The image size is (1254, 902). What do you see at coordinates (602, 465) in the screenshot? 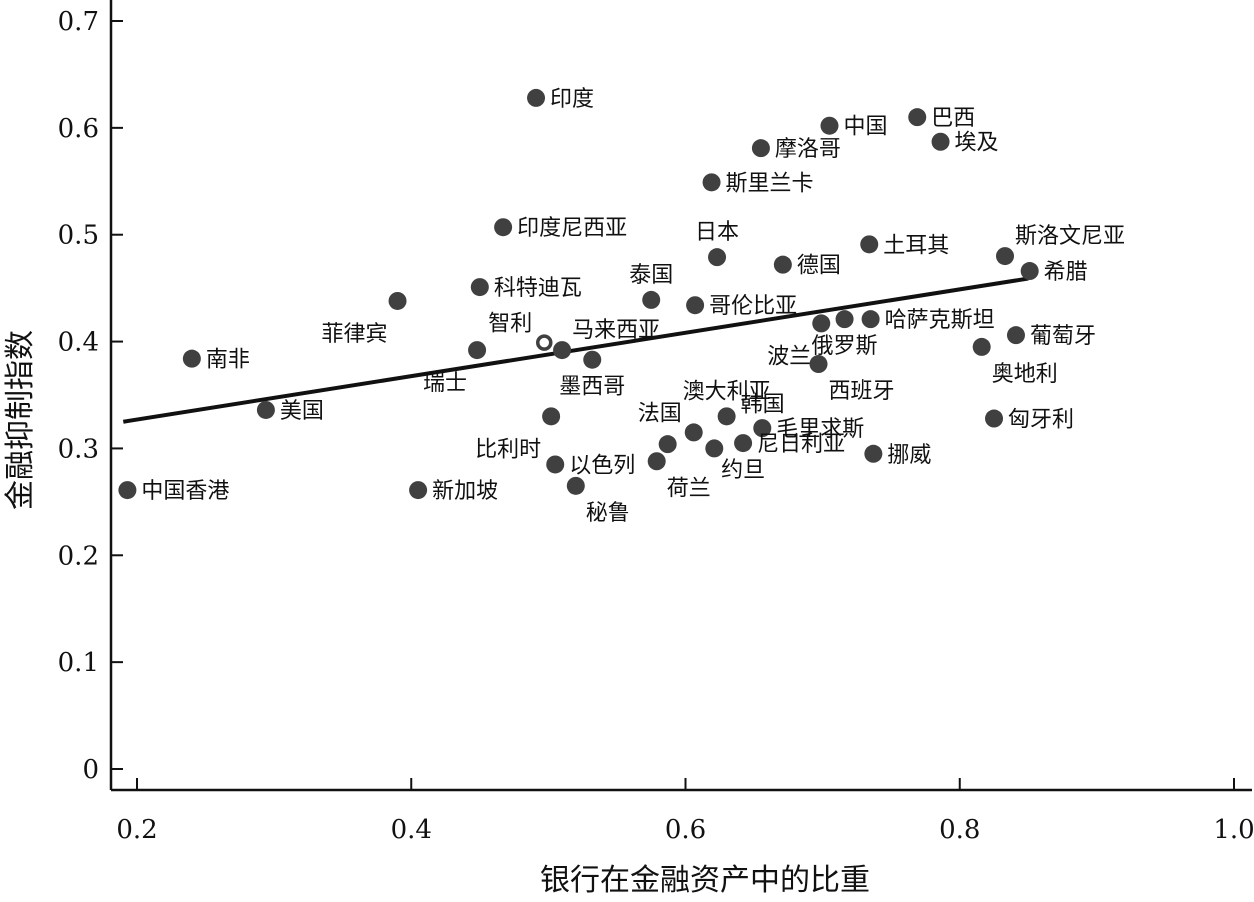
I see `point-label: 以色列` at bounding box center [602, 465].